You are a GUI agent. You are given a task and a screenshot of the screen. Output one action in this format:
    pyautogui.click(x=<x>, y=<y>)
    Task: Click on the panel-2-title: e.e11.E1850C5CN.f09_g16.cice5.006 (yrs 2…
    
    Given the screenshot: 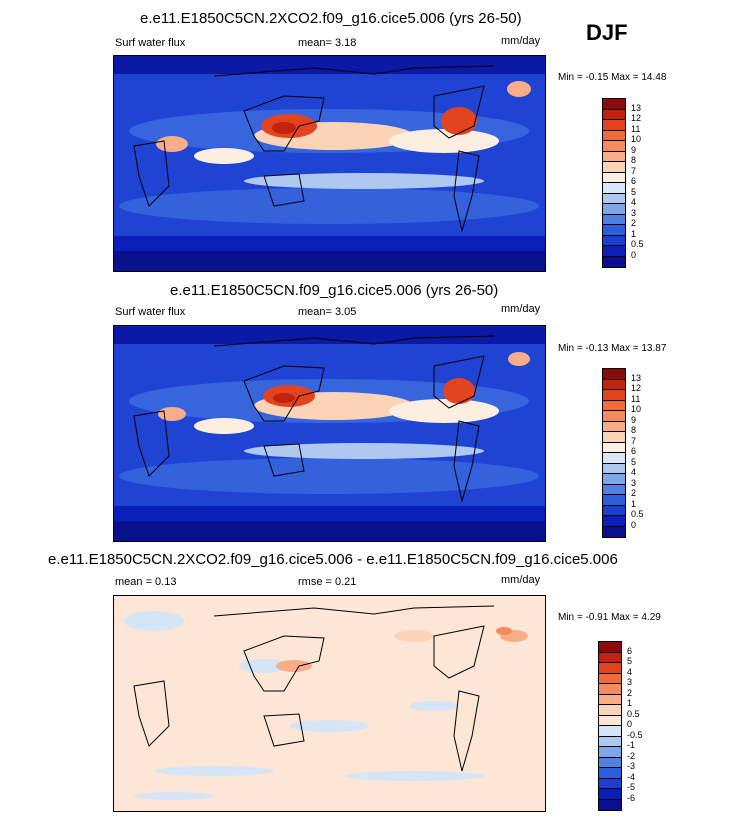 What is the action you would take?
    pyautogui.click(x=334, y=290)
    